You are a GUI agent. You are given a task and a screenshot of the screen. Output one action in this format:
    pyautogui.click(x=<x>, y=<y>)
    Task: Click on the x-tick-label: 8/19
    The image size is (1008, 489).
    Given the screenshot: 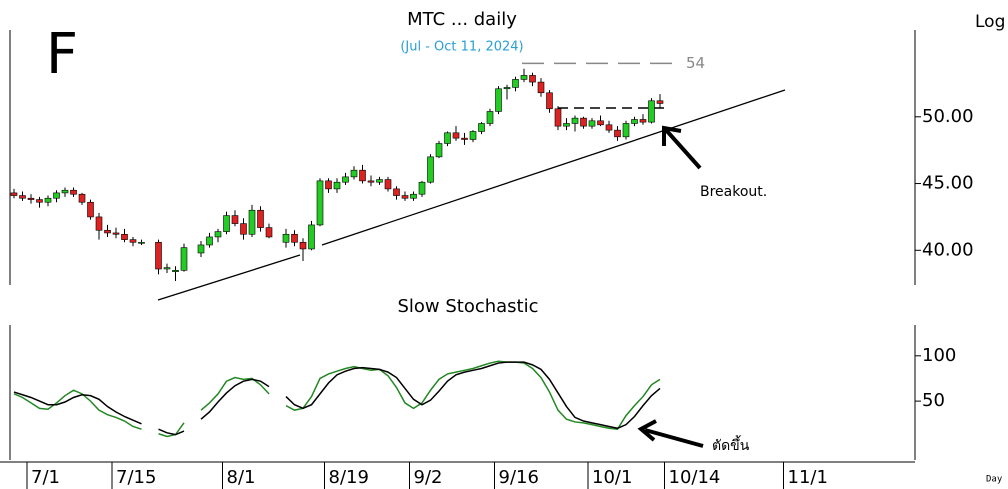 What is the action you would take?
    pyautogui.click(x=349, y=477)
    